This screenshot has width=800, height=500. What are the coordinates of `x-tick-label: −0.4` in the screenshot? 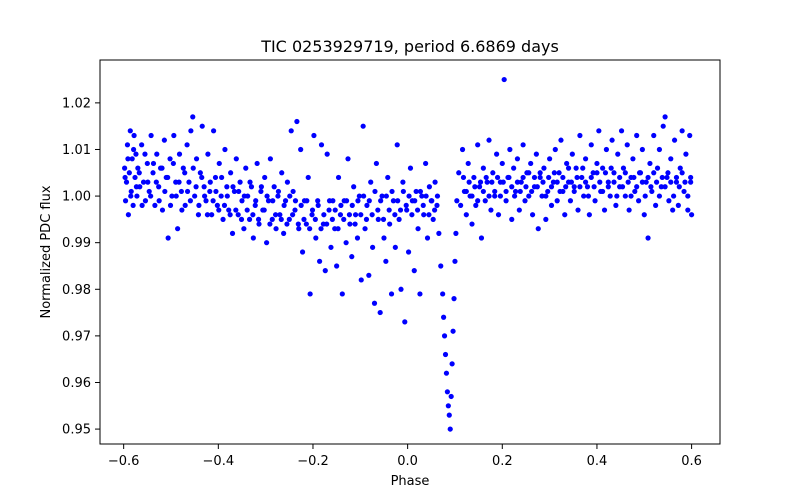 It's located at (219, 461).